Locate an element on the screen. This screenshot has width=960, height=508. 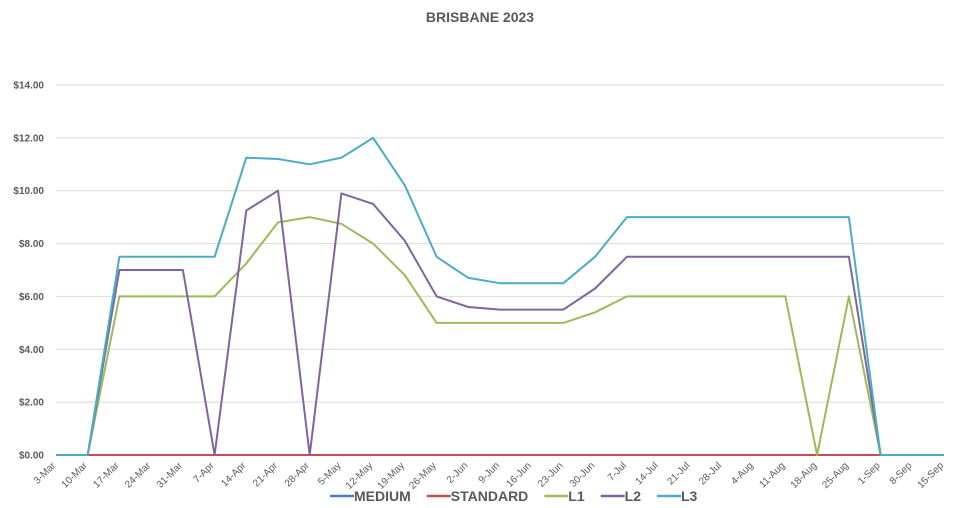
legend-label-medium: MEDIUM is located at coordinates (382, 496).